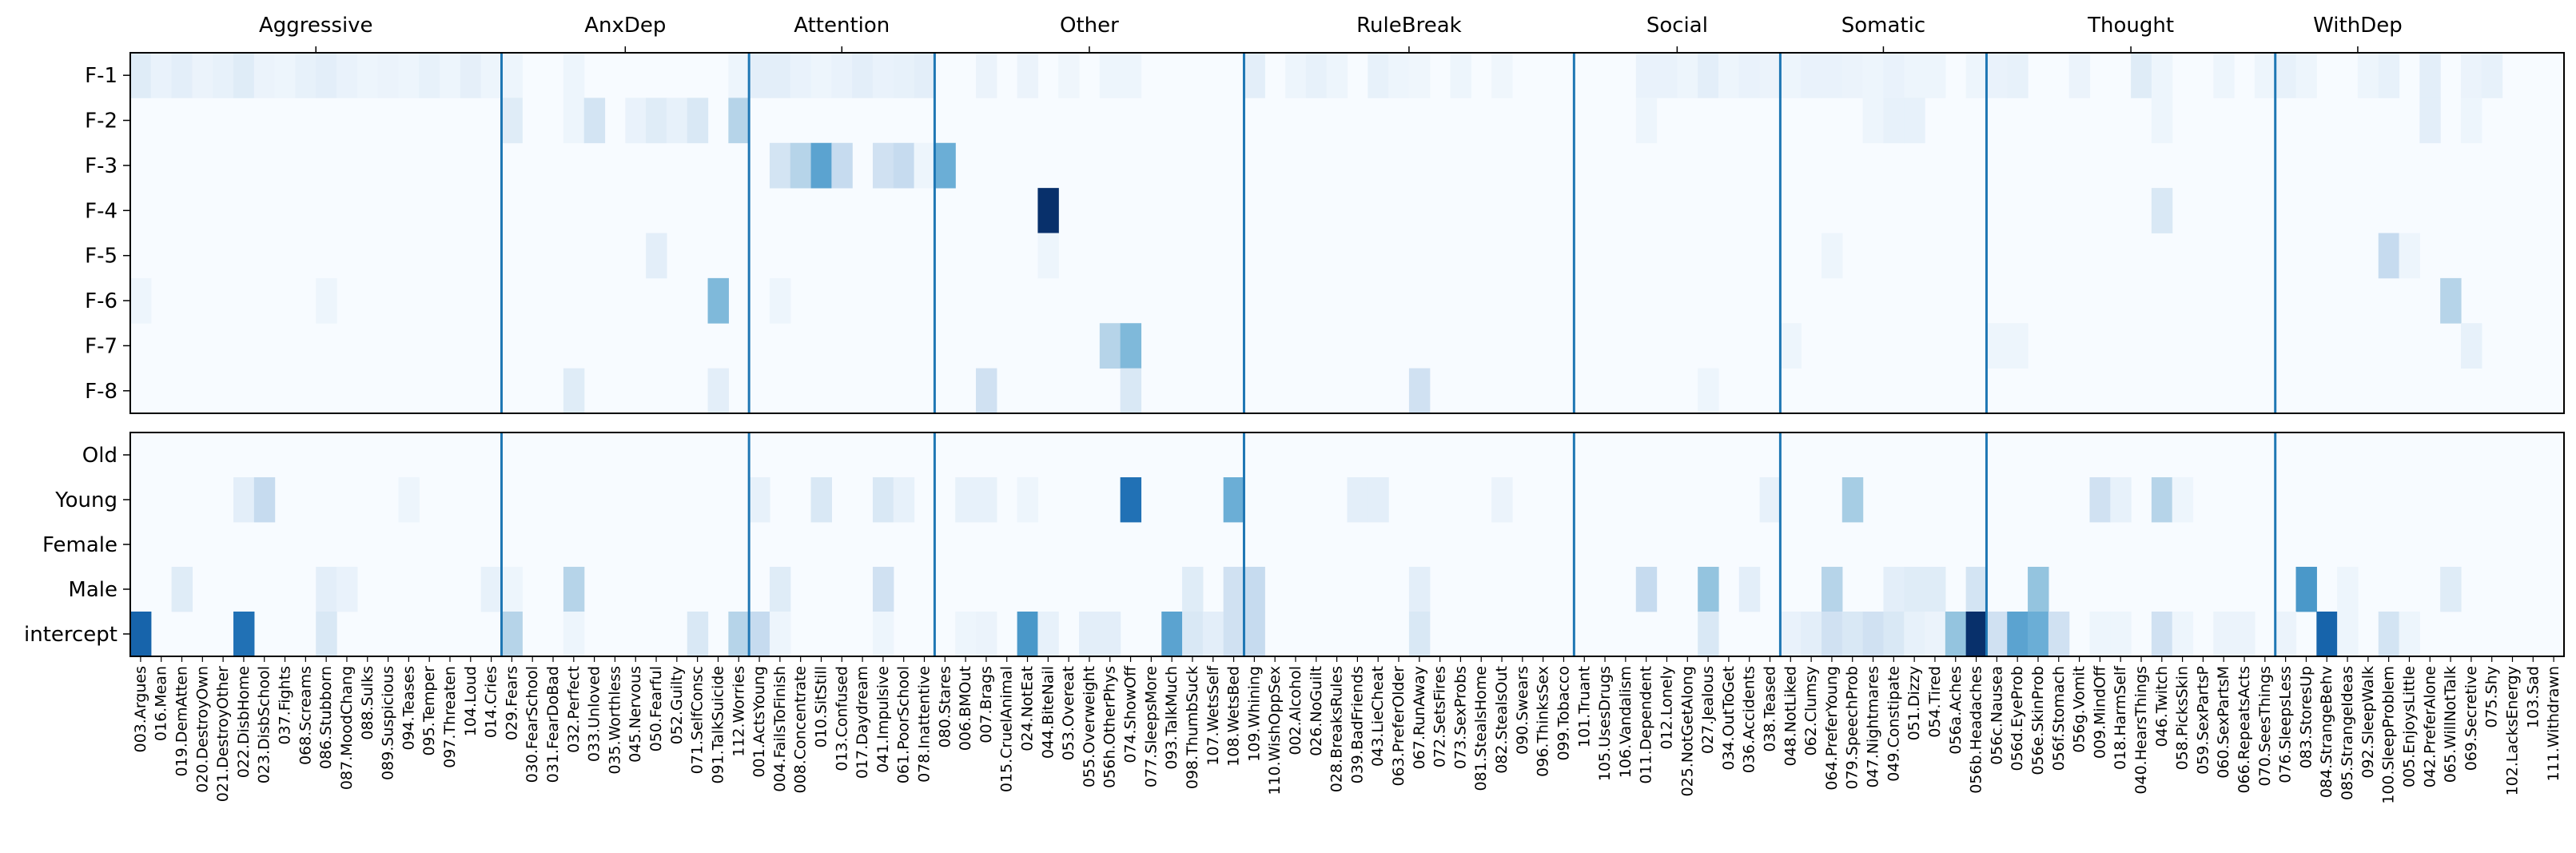  I want to click on column-label: 092.SleepWalk, so click(2368, 722).